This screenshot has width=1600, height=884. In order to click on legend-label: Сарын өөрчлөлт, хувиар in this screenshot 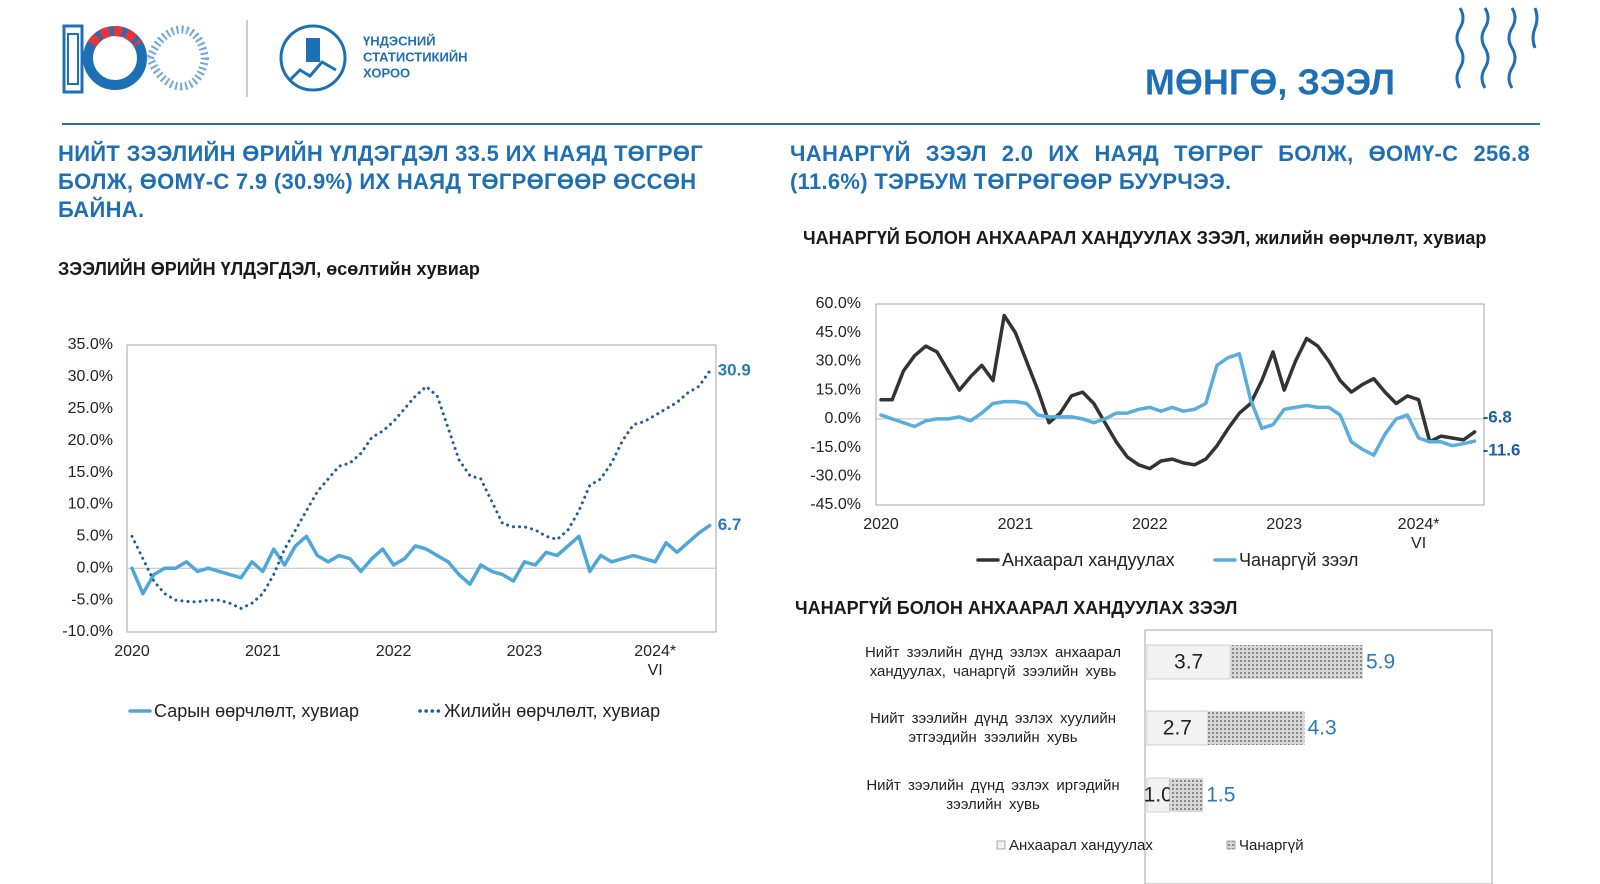, I will do `click(256, 711)`.